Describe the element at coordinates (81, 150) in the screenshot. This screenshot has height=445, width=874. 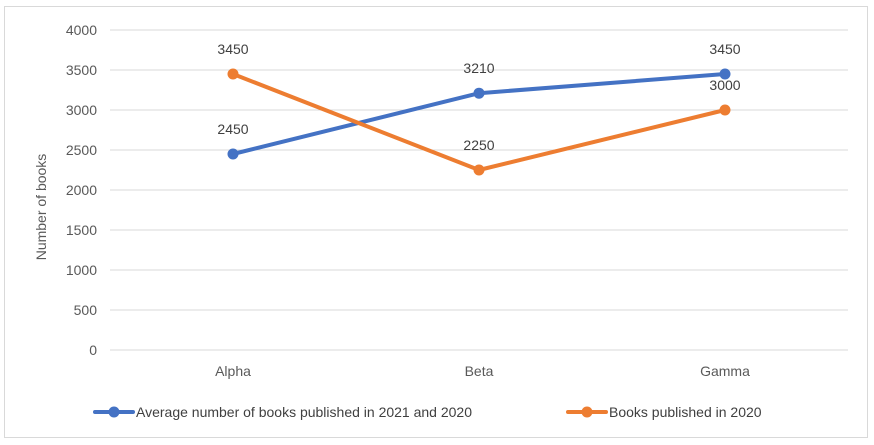
I see `y-tick-label: 2500` at that location.